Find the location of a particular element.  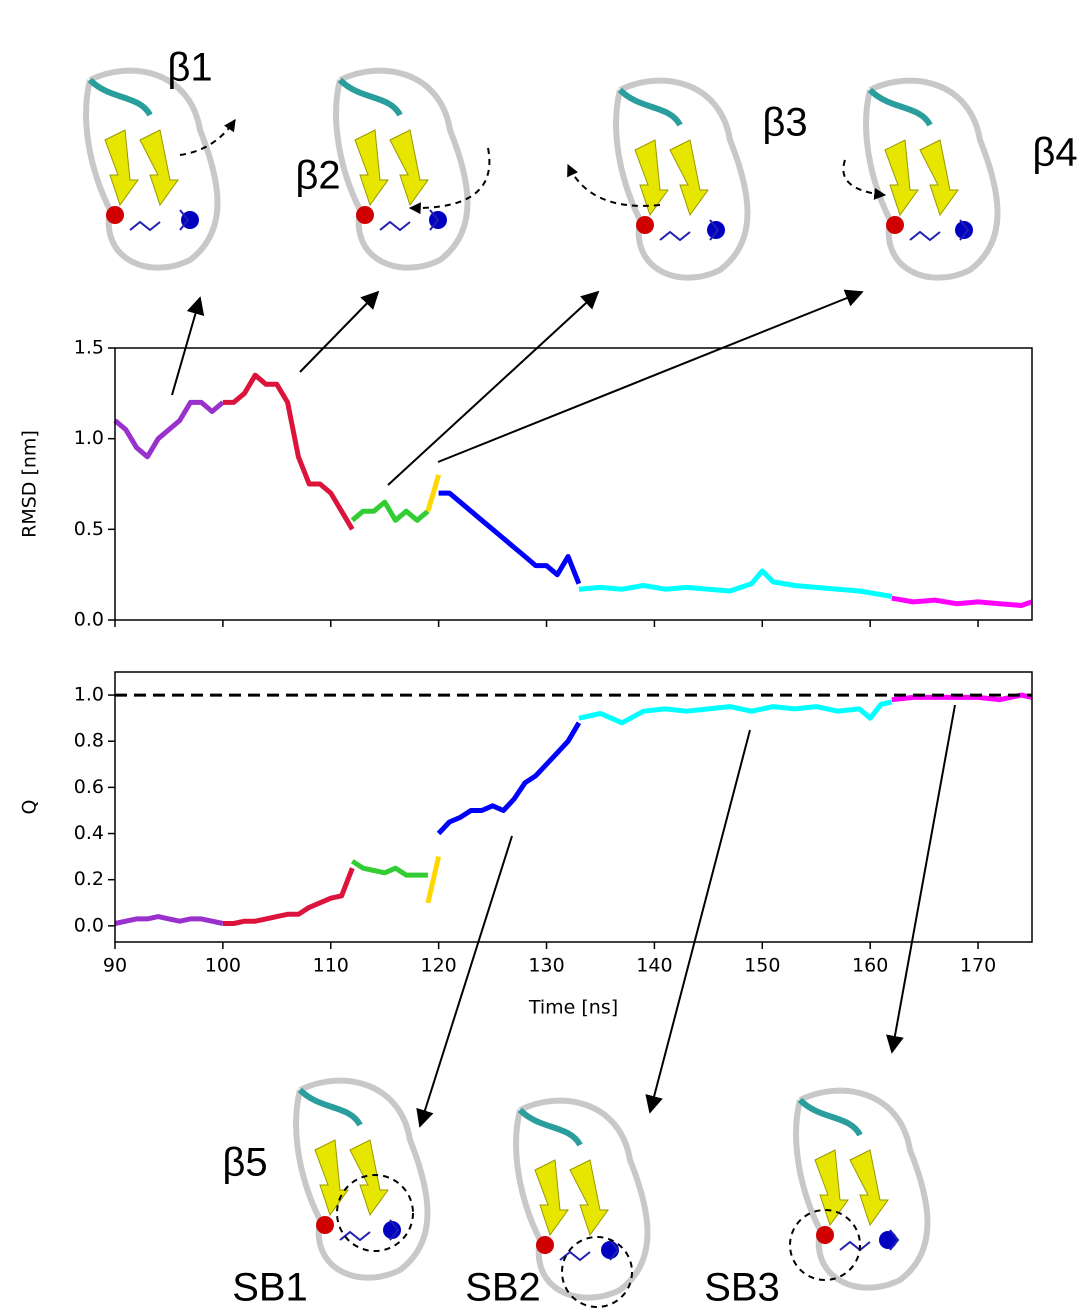

x-tick-label: 120 is located at coordinates (439, 966).